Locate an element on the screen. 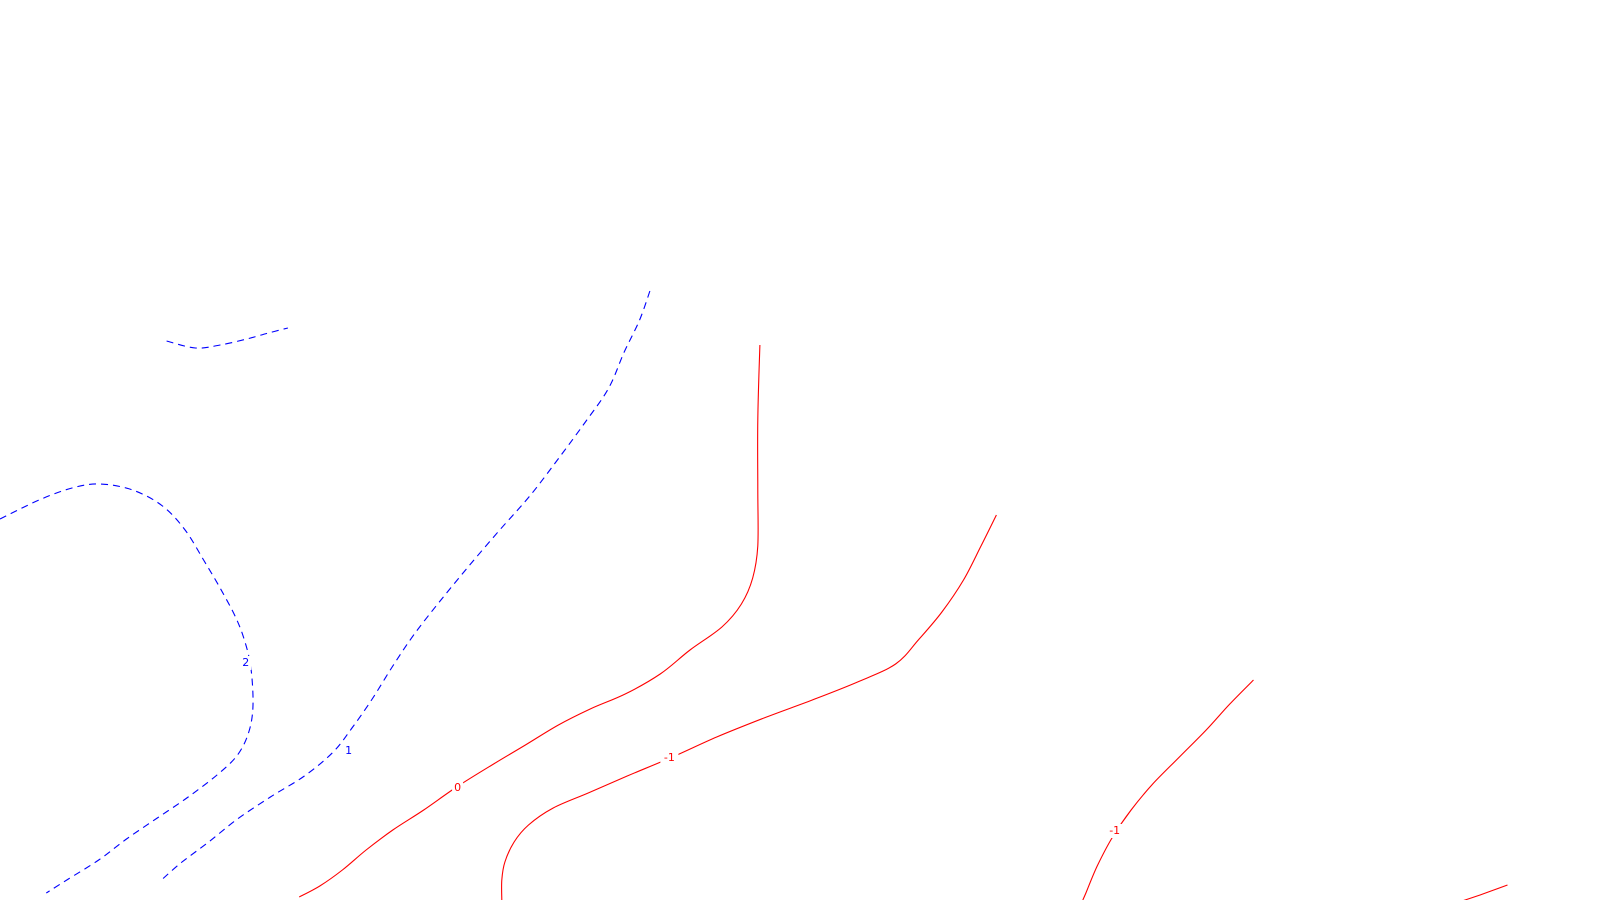  contour-label: 0 is located at coordinates (457, 787).